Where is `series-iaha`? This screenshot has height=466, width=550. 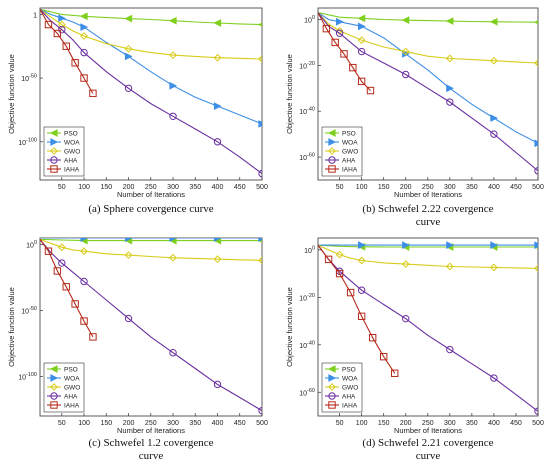
series-iaha is located at coordinates (358, 310).